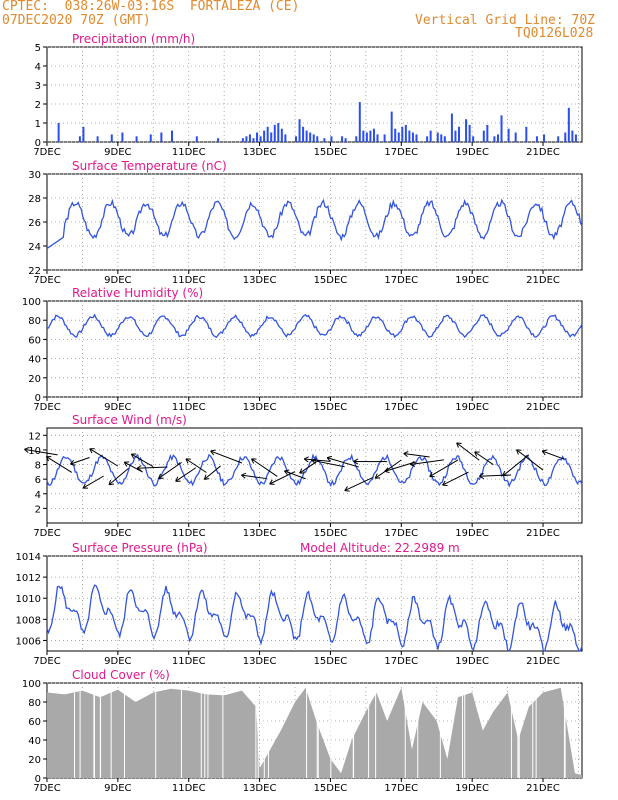 Image resolution: width=618 pixels, height=800 pixels. Describe the element at coordinates (34, 760) in the screenshot. I see `cloud-ytick-label: 20` at that location.